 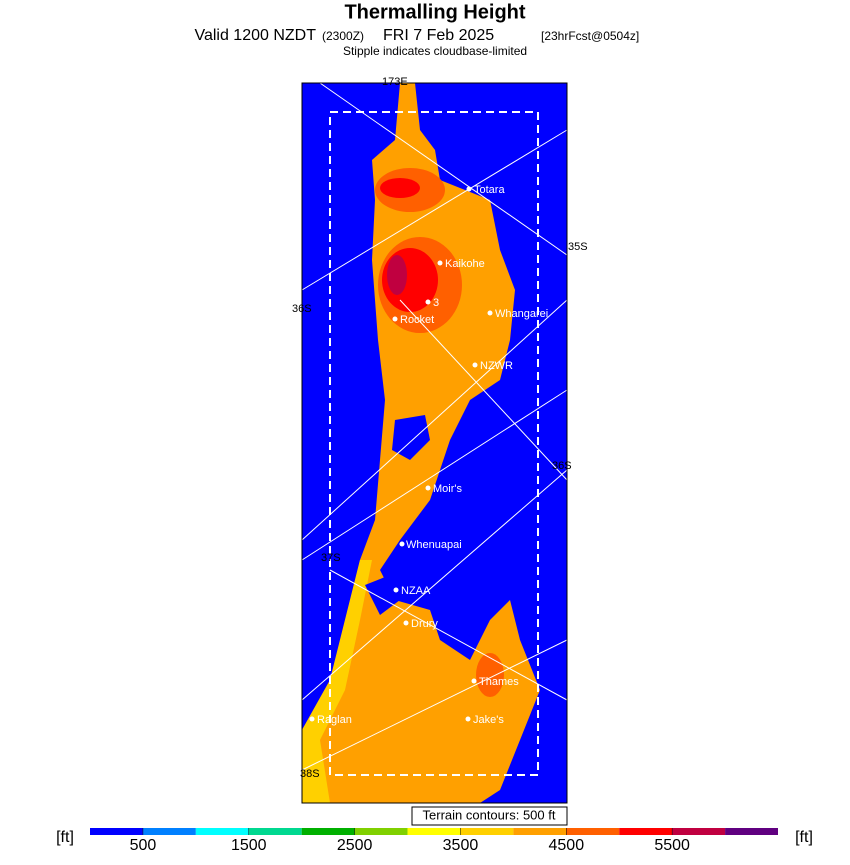 What do you see at coordinates (343, 36) in the screenshot?
I see `subtitle-utc: (2300Z)` at bounding box center [343, 36].